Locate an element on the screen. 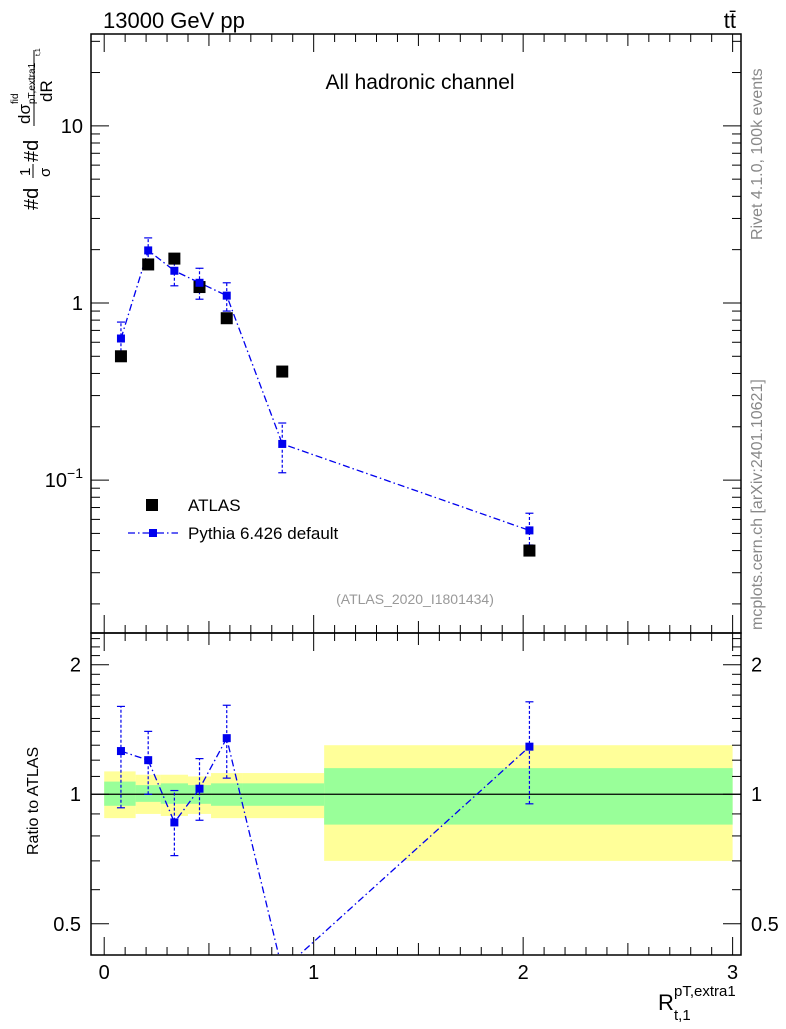 The height and width of the screenshot is (1029, 786). ratio-xtick-label: 2 is located at coordinates (523, 973).